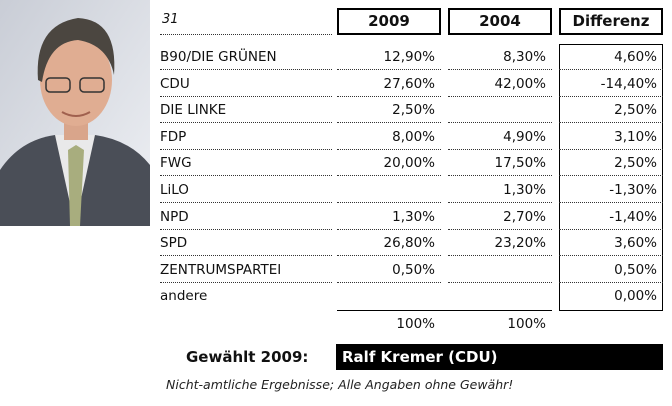 The height and width of the screenshot is (406, 672). Describe the element at coordinates (611, 217) in the screenshot. I see `result: -1,40%` at that location.